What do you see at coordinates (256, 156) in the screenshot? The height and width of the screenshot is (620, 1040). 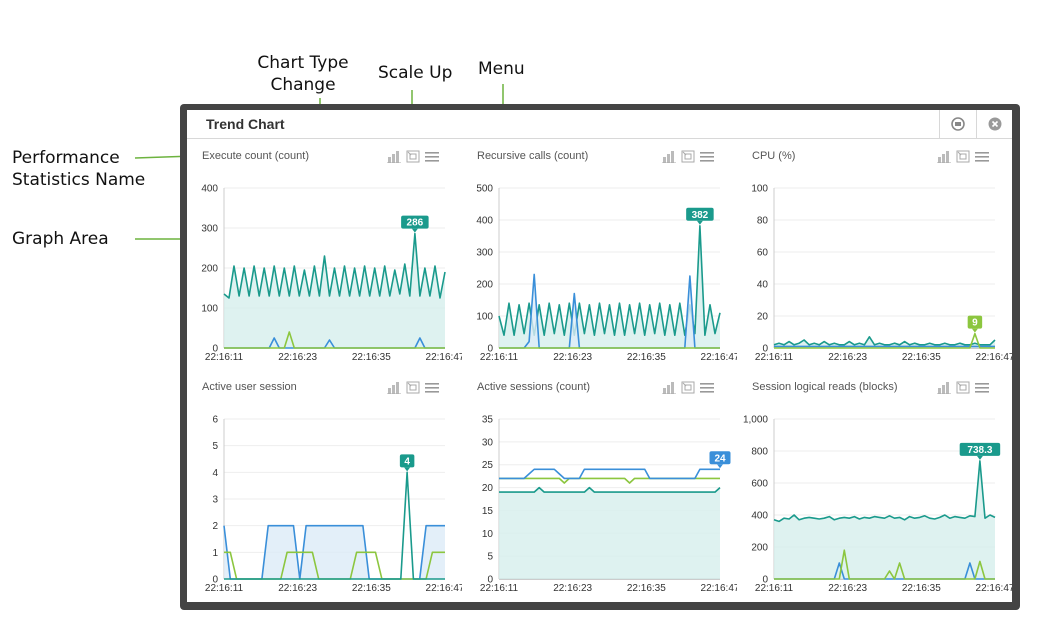 I see `chart-title: Execute count (count)` at bounding box center [256, 156].